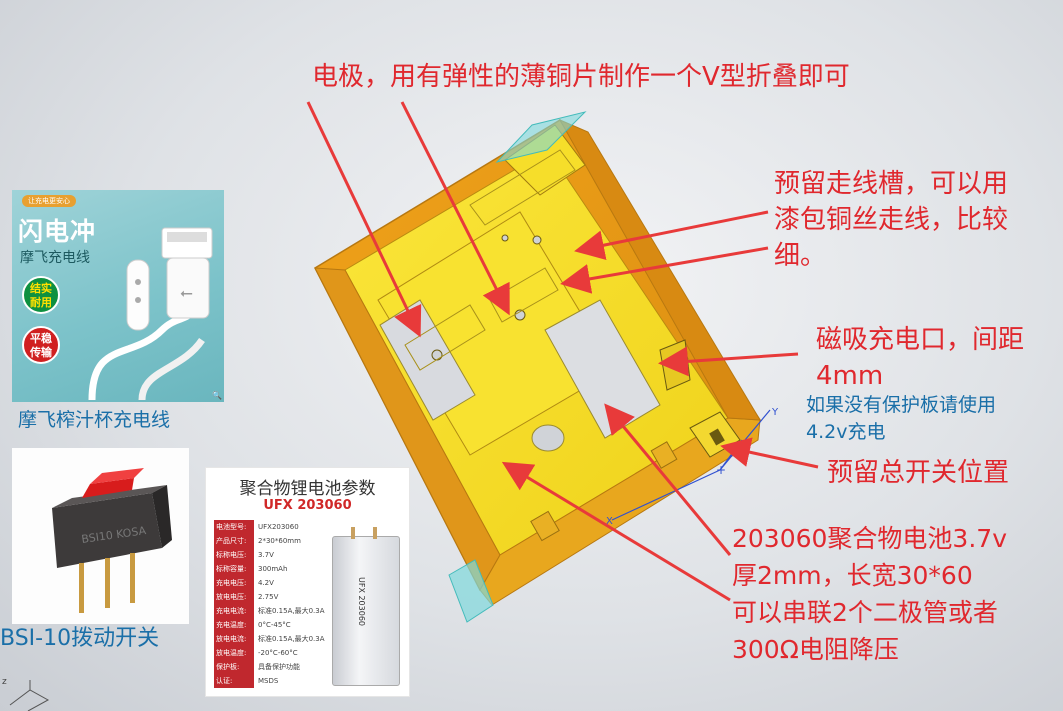  I want to click on wire-slot-note-line1: 预留走线槽，可以用, so click(891, 184).